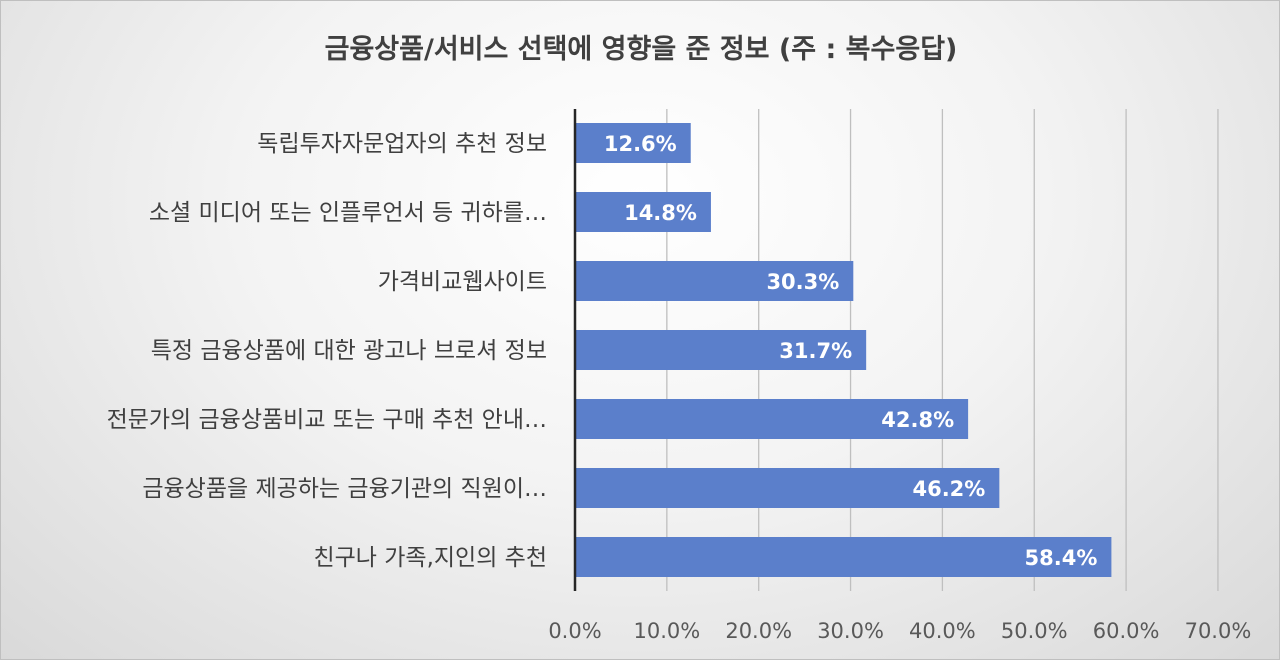 This screenshot has width=1280, height=661. What do you see at coordinates (1126, 631) in the screenshot?
I see `x-tick-label: 60.0%` at bounding box center [1126, 631].